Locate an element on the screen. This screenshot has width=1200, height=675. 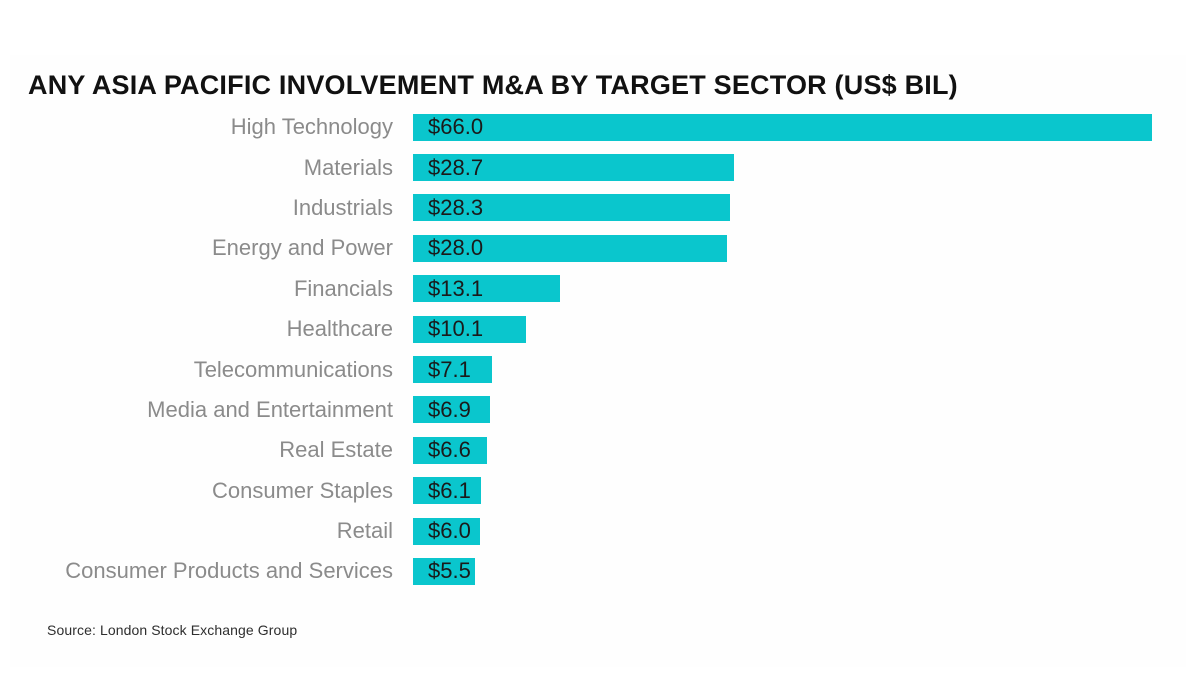
bar-track: $7.1 is located at coordinates (782, 370).